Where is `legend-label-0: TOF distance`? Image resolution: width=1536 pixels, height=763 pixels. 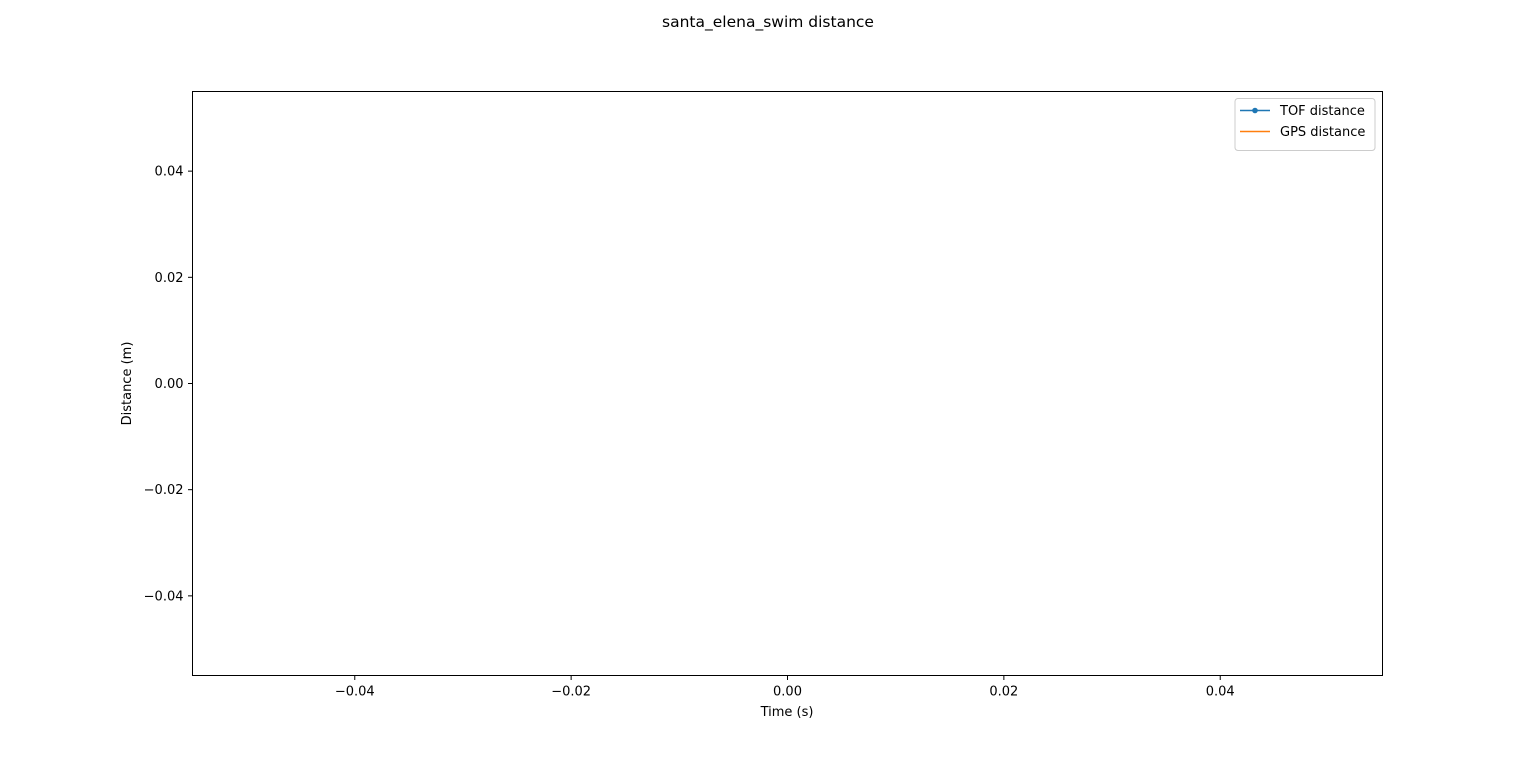
legend-label-0: TOF distance is located at coordinates (1322, 111).